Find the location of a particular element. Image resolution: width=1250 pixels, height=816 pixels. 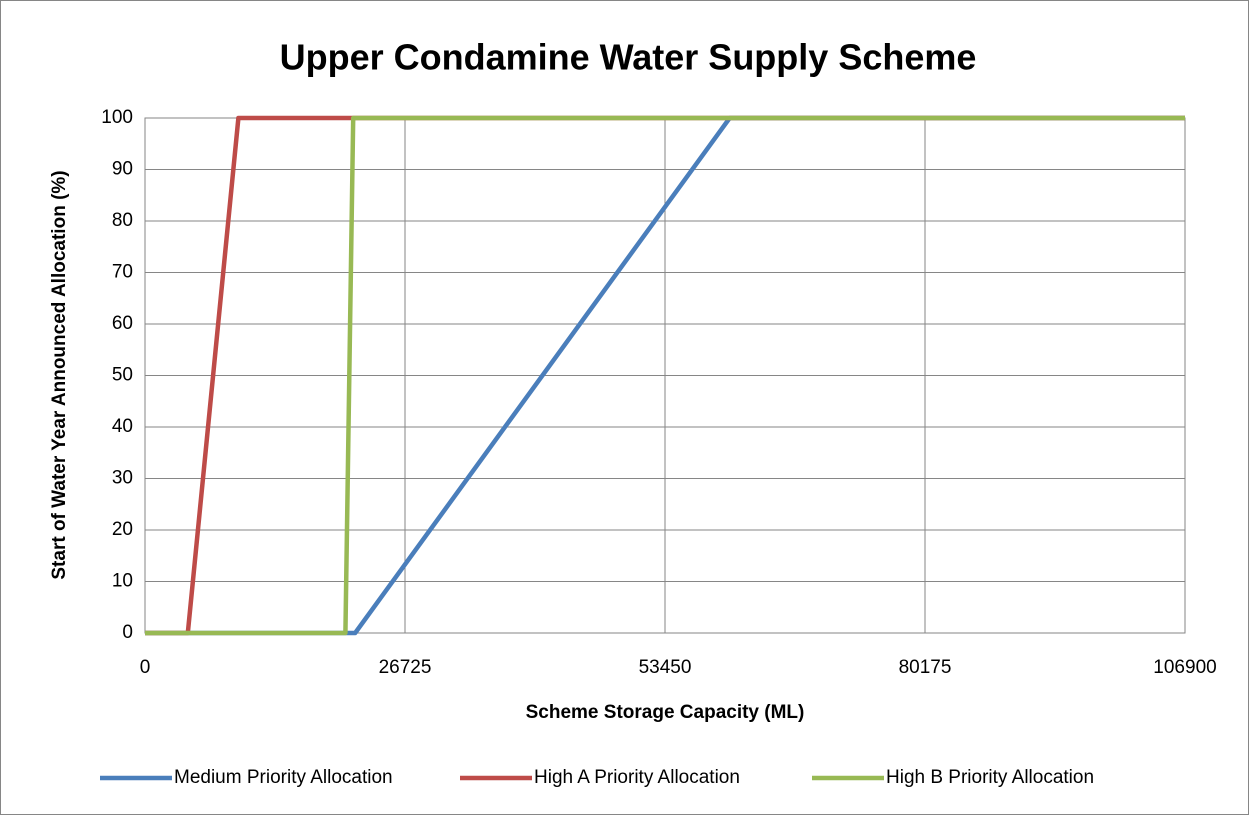

y-tick-label: 30 is located at coordinates (122, 478).